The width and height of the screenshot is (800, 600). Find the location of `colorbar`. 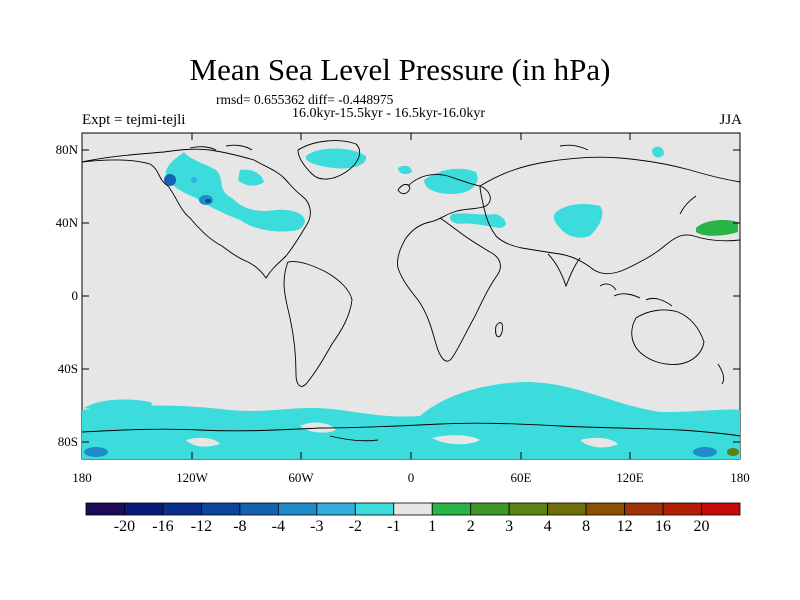

colorbar is located at coordinates (413, 509).